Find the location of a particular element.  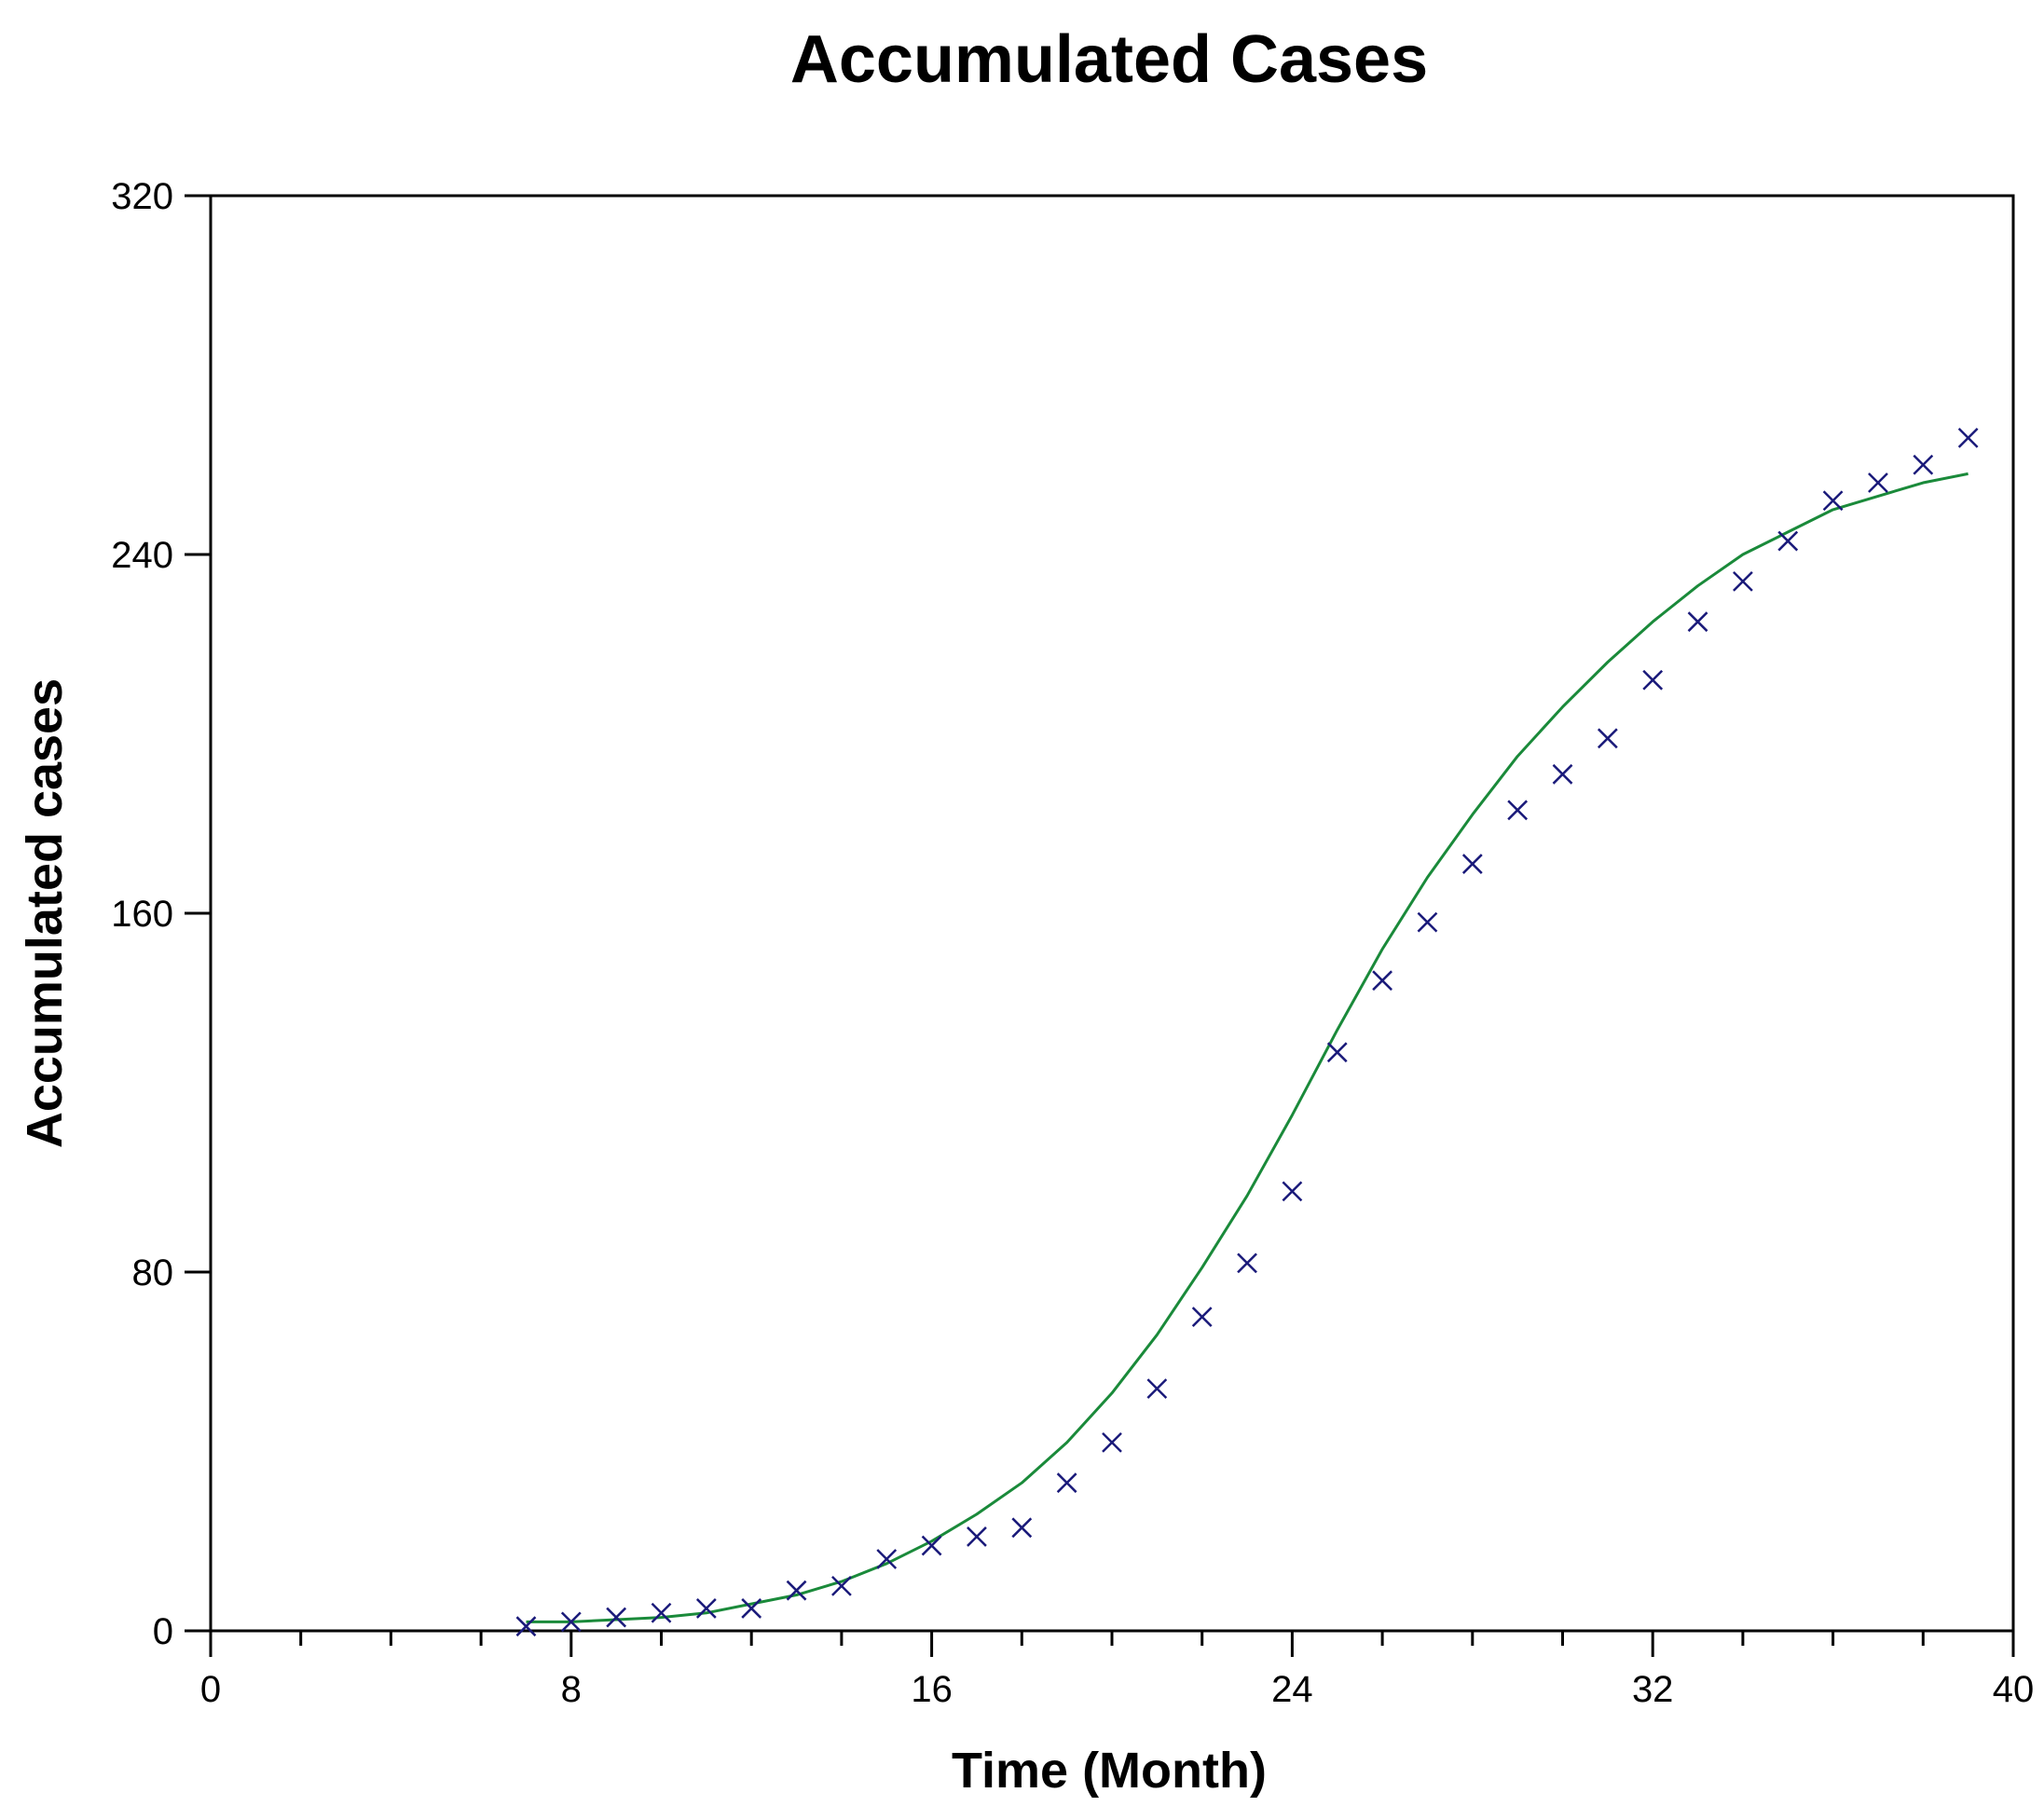

x-tick-label: 16 is located at coordinates (932, 1689).